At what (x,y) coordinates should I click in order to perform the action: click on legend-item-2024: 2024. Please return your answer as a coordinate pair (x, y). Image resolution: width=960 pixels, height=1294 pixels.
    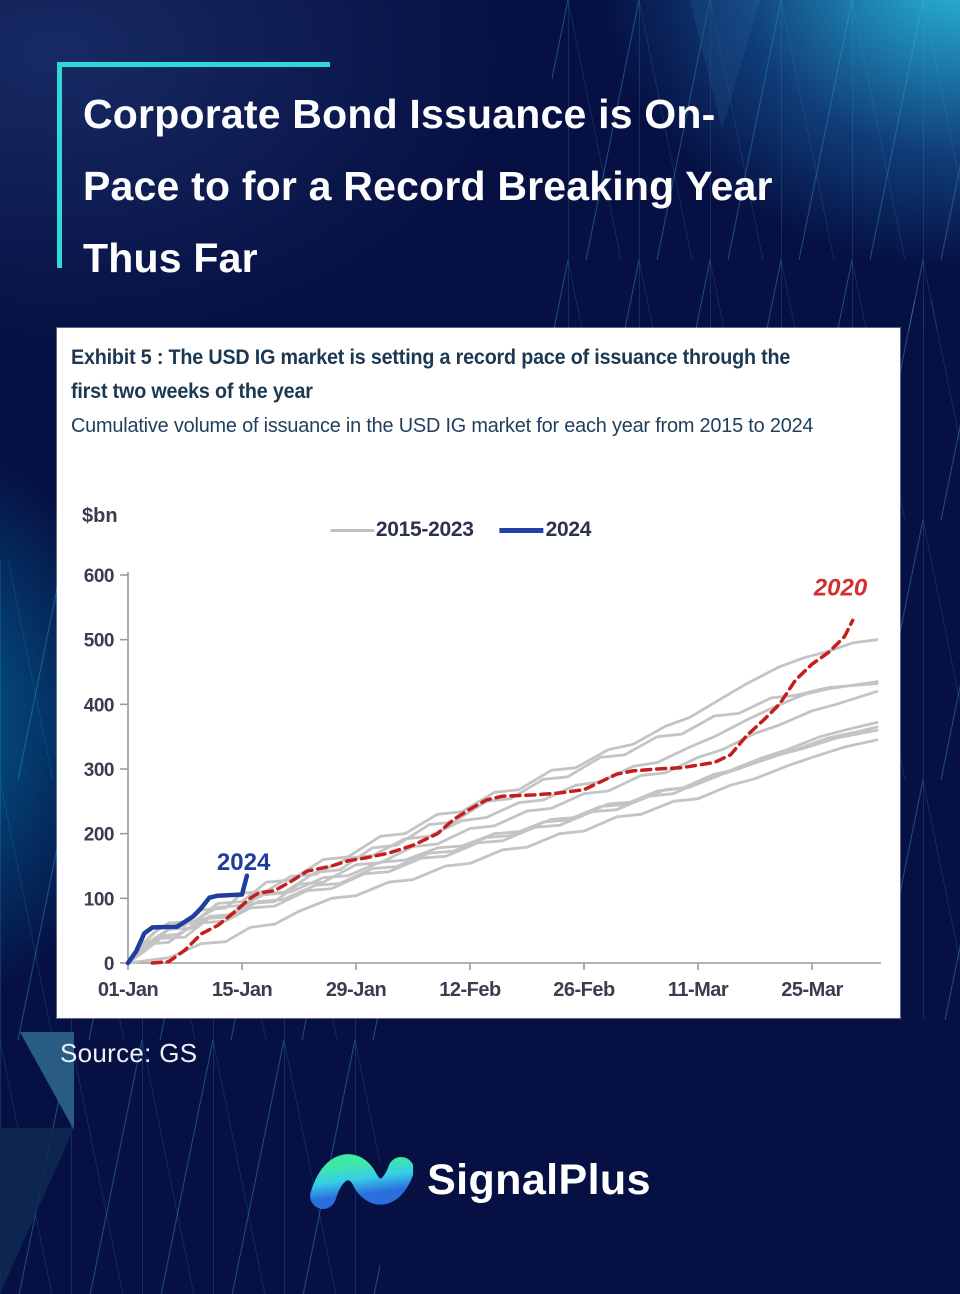
    Looking at the image, I should click on (545, 530).